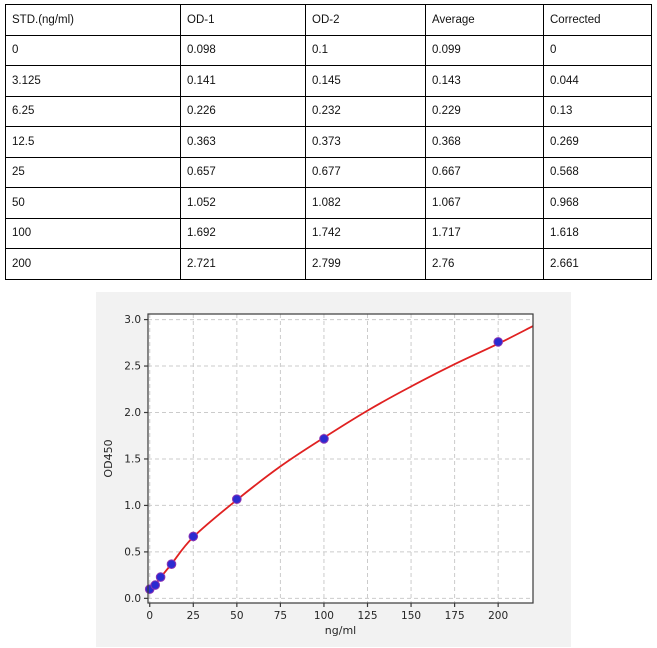 This screenshot has width=657, height=648. Describe the element at coordinates (132, 367) in the screenshot. I see `y-tick-label: 2.5` at that location.